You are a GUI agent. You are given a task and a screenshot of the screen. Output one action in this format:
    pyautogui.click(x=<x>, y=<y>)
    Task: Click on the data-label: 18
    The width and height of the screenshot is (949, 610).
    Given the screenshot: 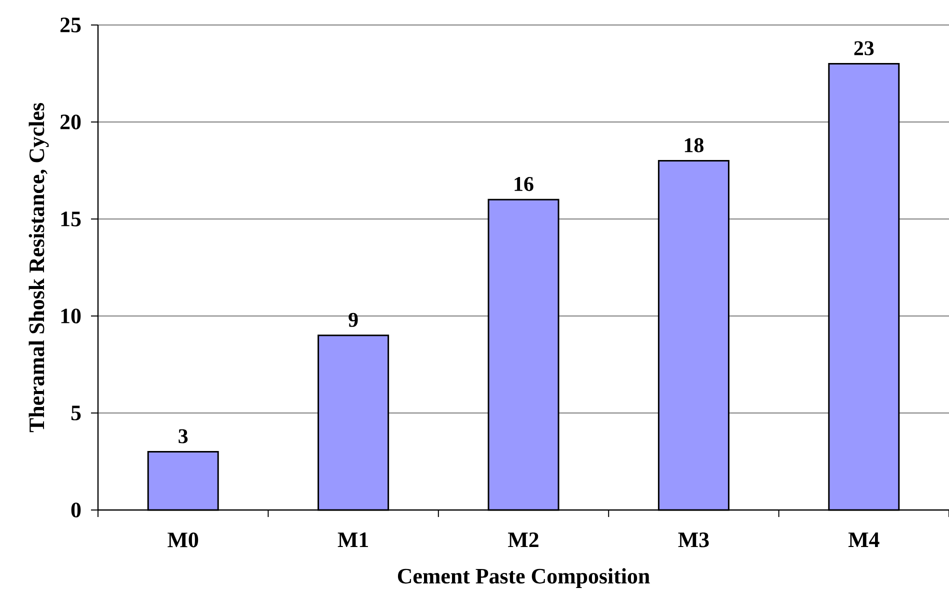 What is the action you would take?
    pyautogui.click(x=694, y=145)
    